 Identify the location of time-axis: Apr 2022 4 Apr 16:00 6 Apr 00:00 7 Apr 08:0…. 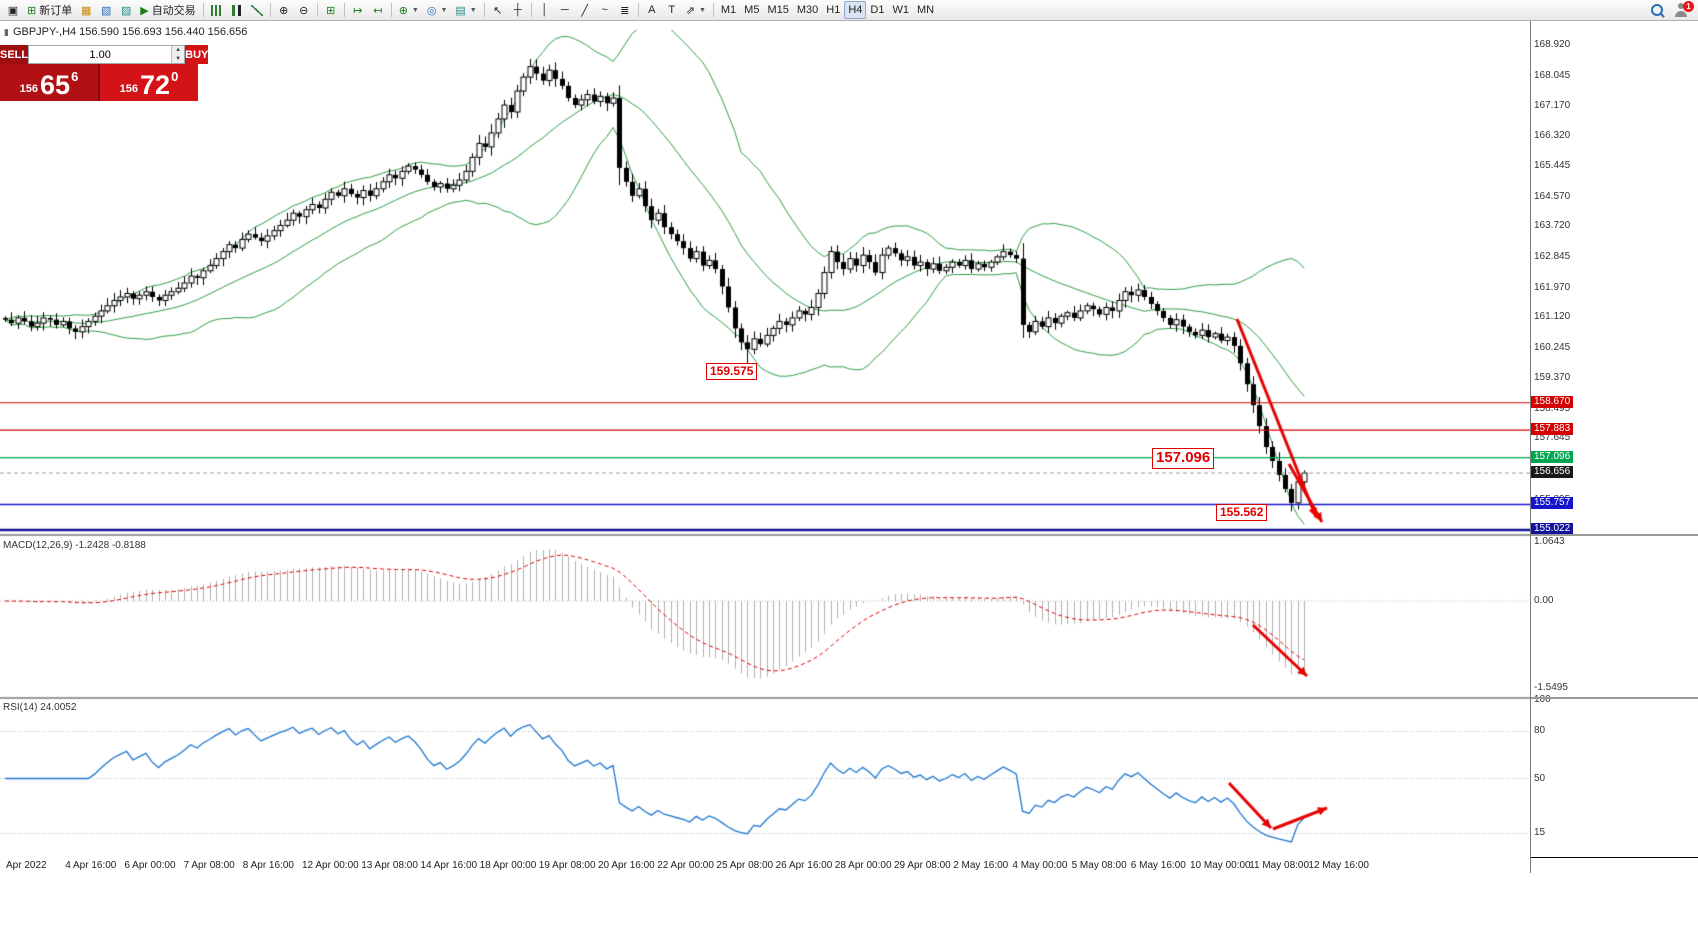
(765, 865).